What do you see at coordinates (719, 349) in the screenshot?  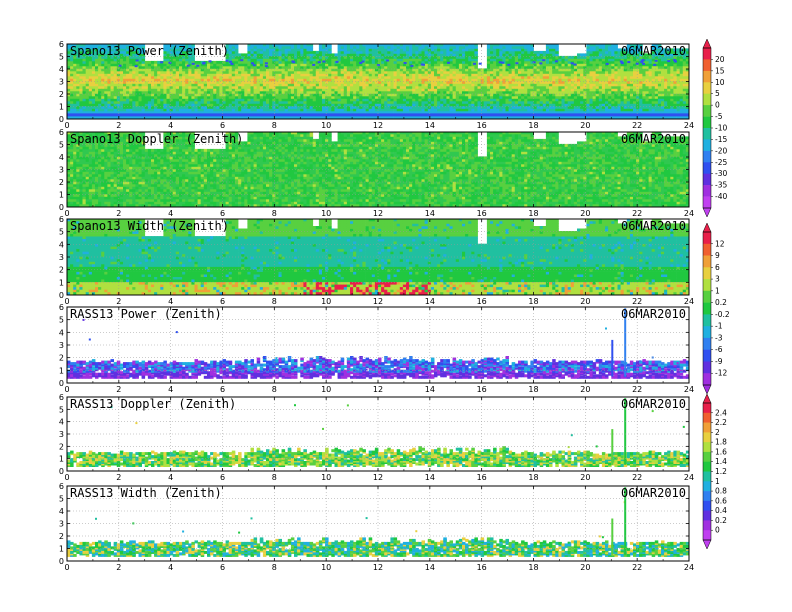 I see `colorbar-label: -6` at bounding box center [719, 349].